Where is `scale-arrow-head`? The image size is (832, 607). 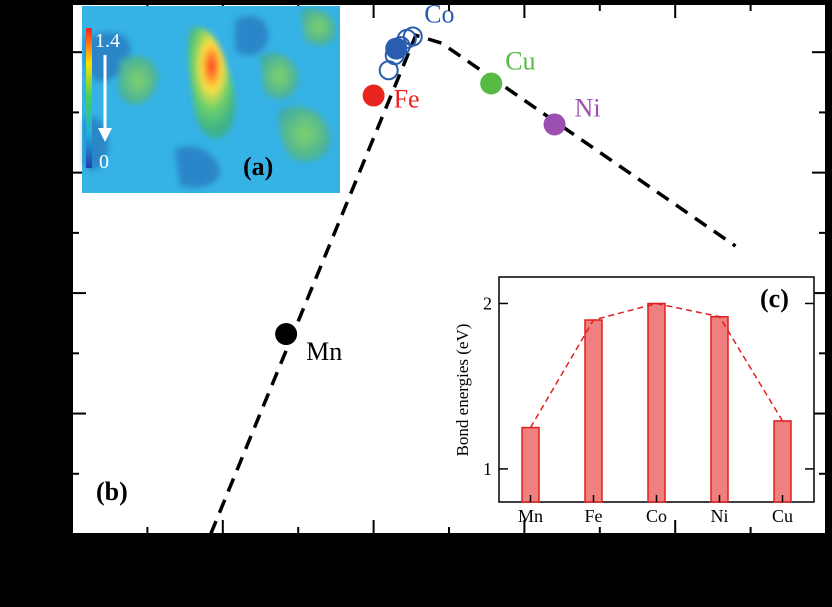 scale-arrow-head is located at coordinates (105, 135).